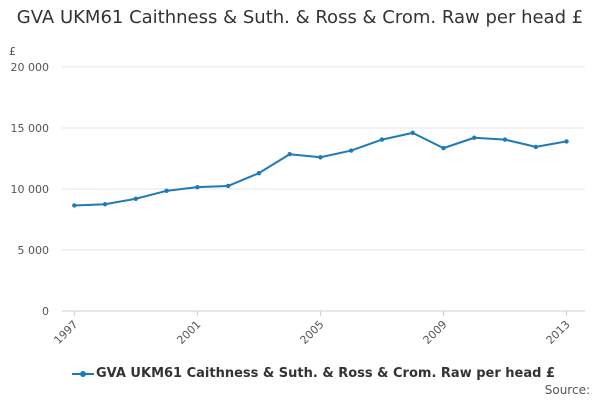 The image size is (600, 400). What do you see at coordinates (30, 189) in the screenshot?
I see `y-tick-label: 10 000` at bounding box center [30, 189].